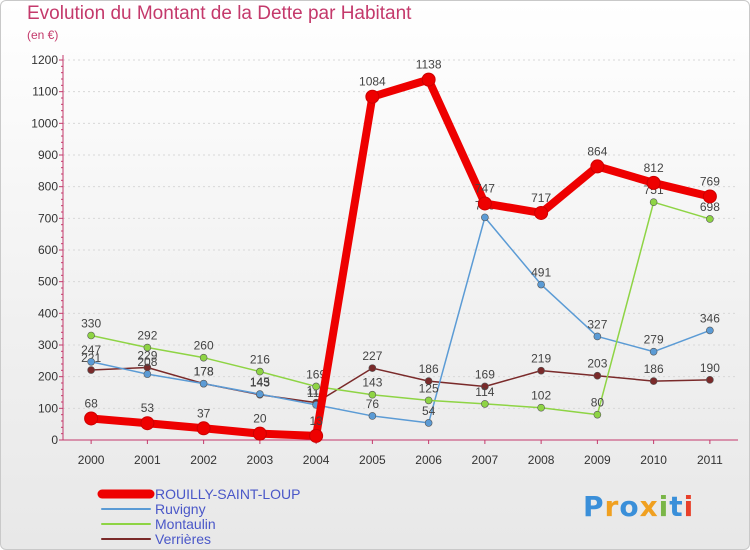  I want to click on data-label: 227, so click(372, 356).